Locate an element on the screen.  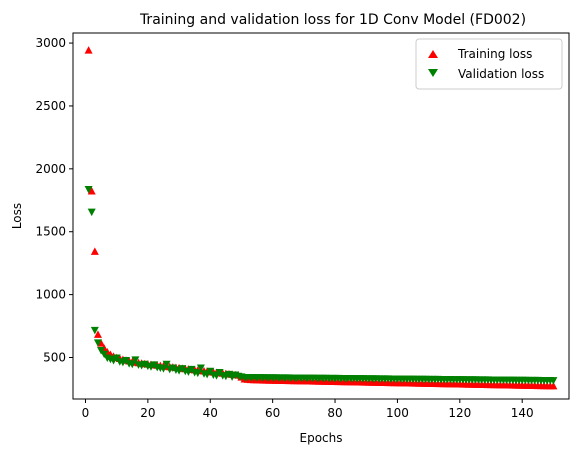
x-tick-label: 60 is located at coordinates (272, 413).